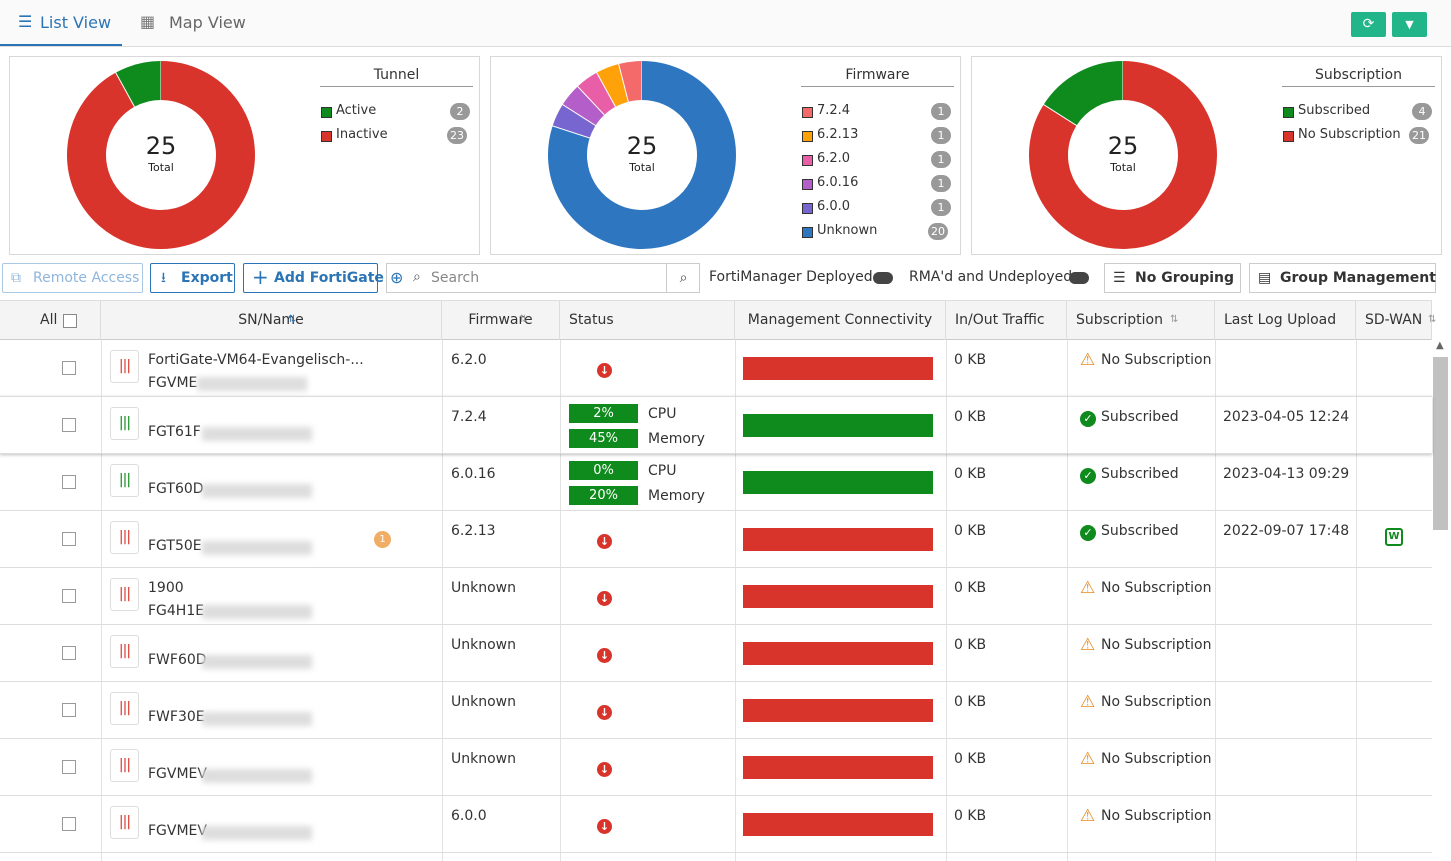 The height and width of the screenshot is (861, 1451). What do you see at coordinates (1342, 278) in the screenshot?
I see `group-management-dropdown: Group Management ▤` at bounding box center [1342, 278].